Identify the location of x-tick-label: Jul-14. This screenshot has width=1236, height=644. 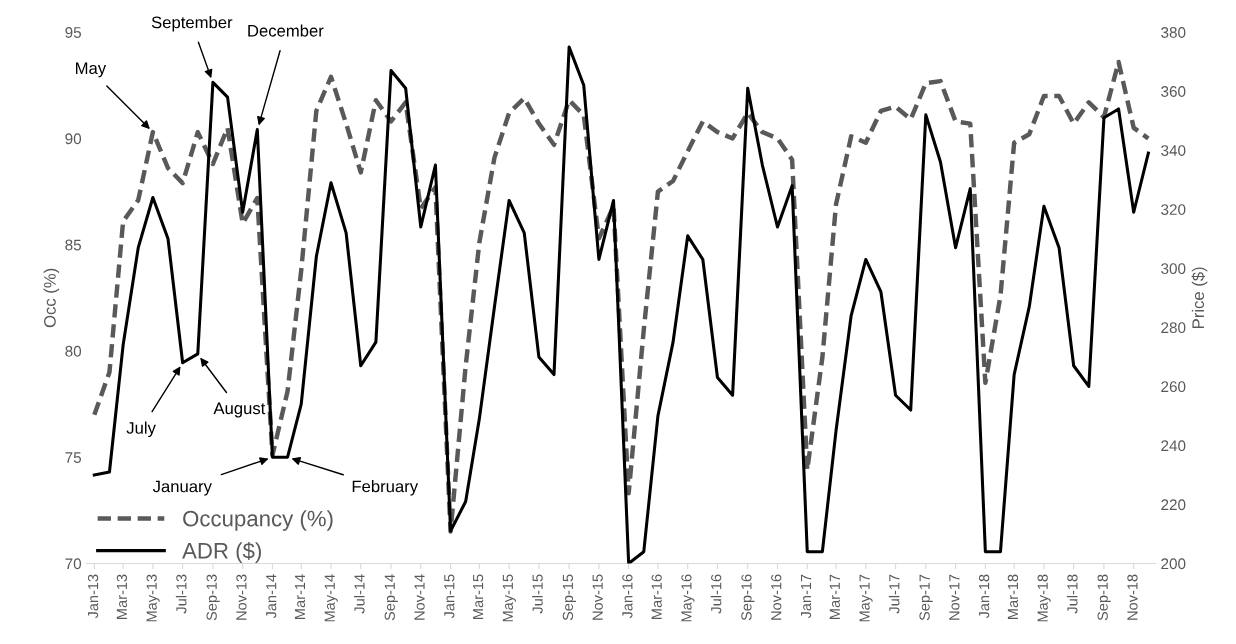
(359, 594).